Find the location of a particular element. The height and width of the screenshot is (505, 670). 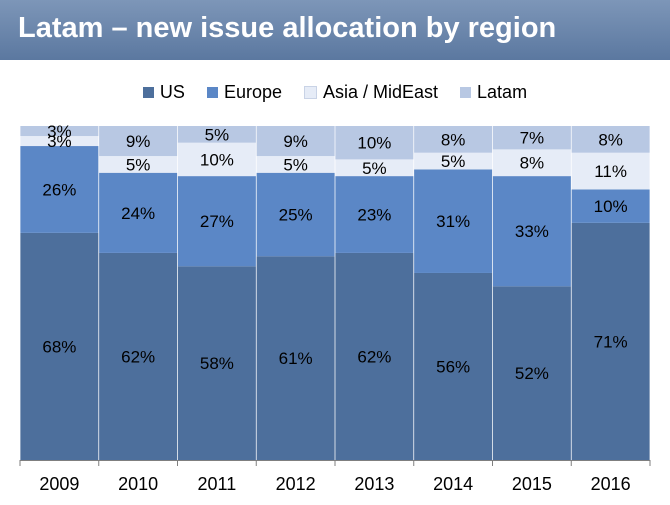

data-label-2010-europe: 24% is located at coordinates (138, 213).